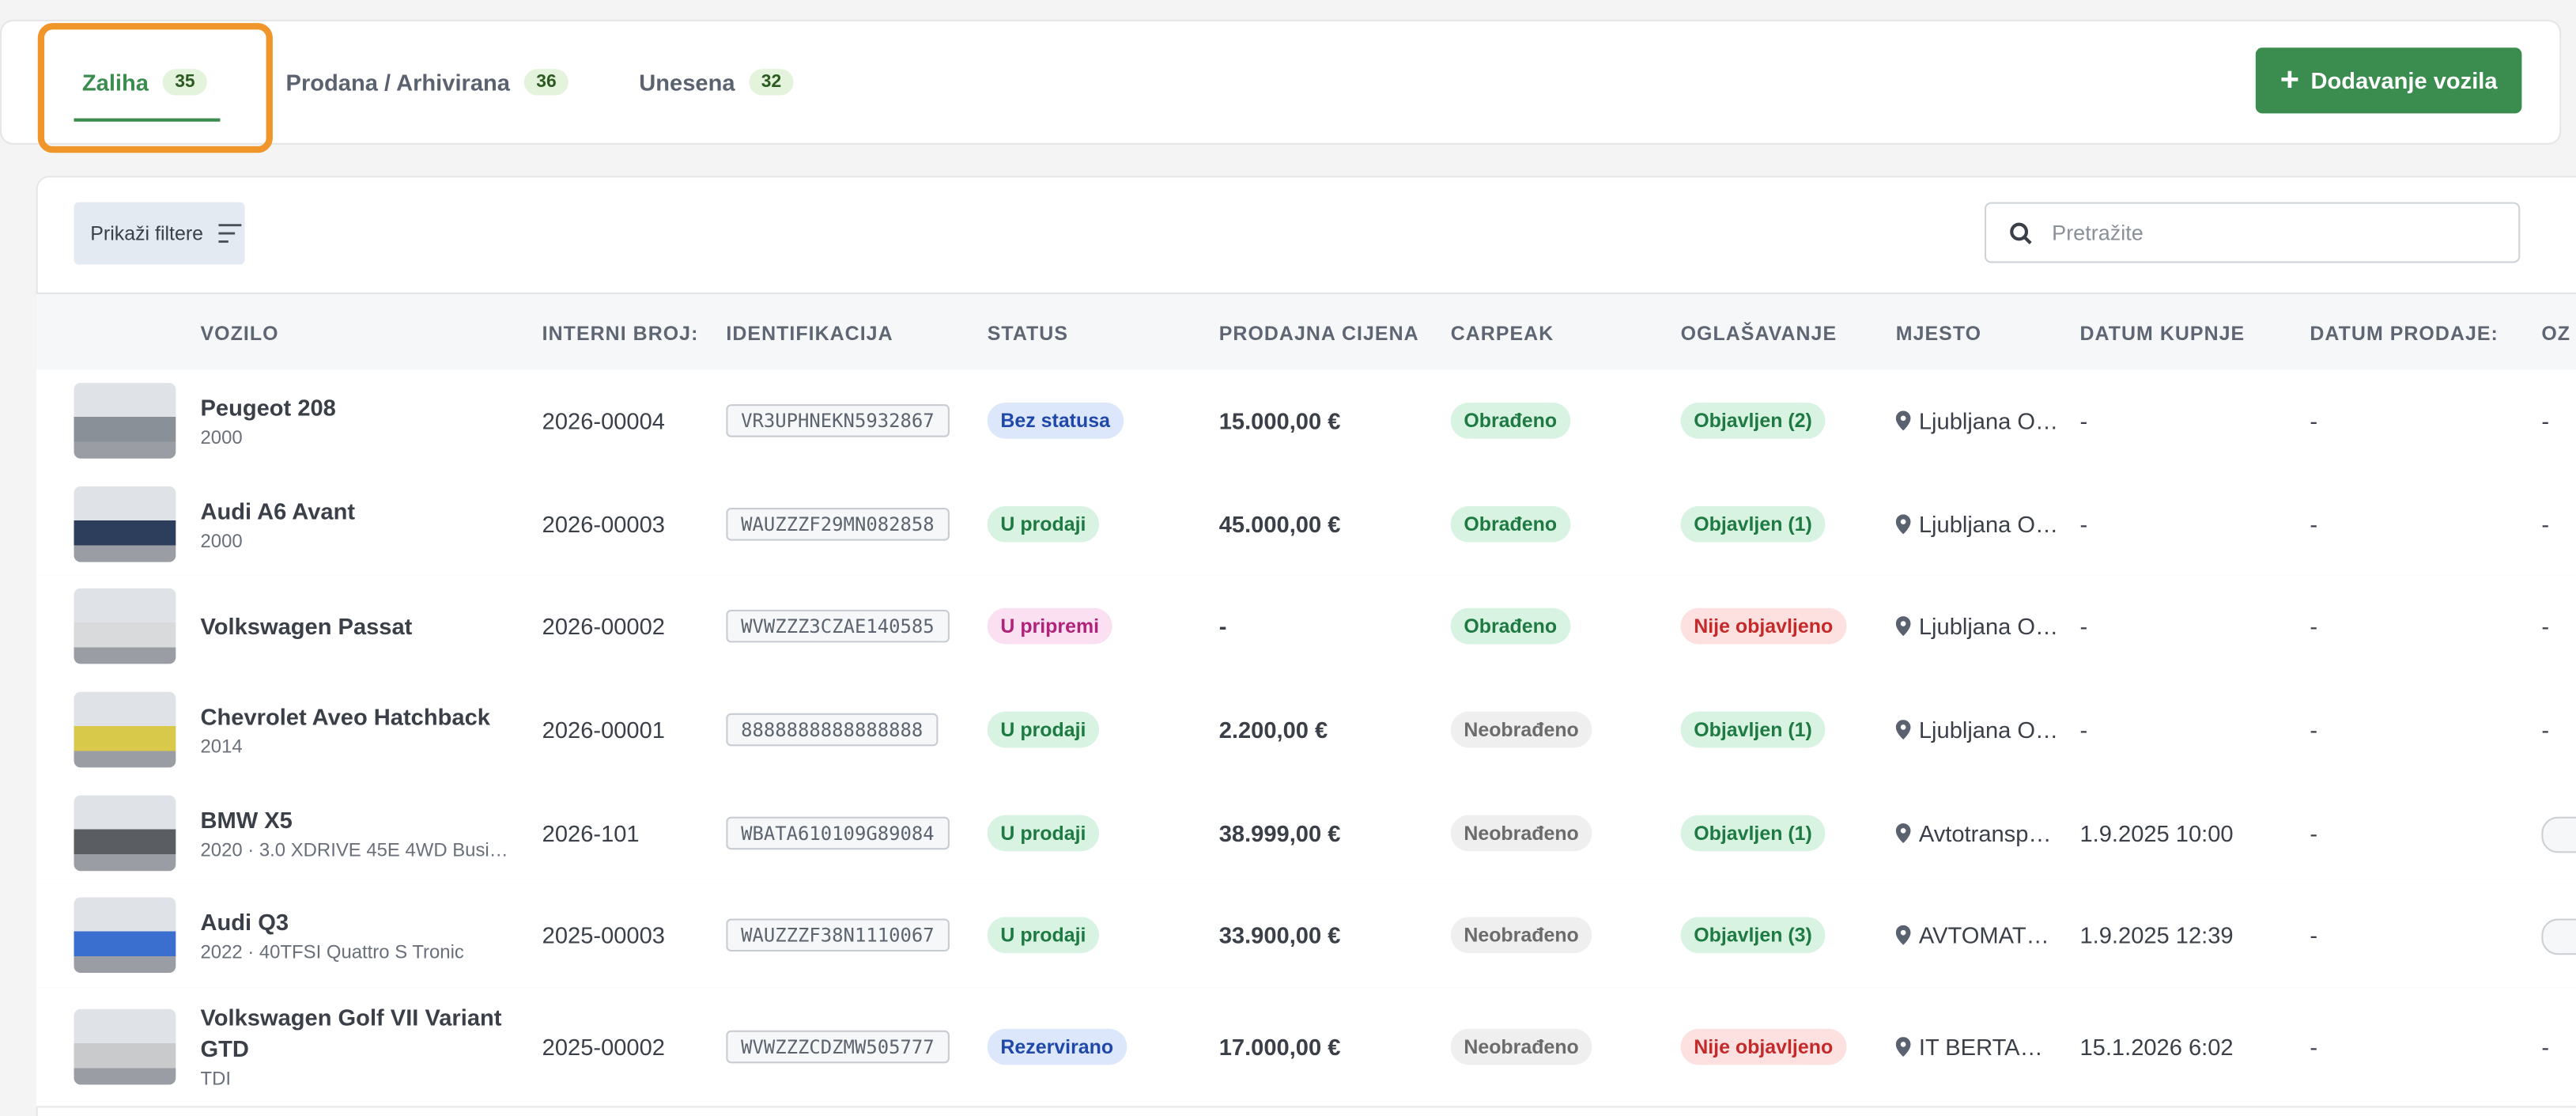 The image size is (2576, 1116). Describe the element at coordinates (1279, 832) in the screenshot. I see `price: 38.999,00 €` at that location.